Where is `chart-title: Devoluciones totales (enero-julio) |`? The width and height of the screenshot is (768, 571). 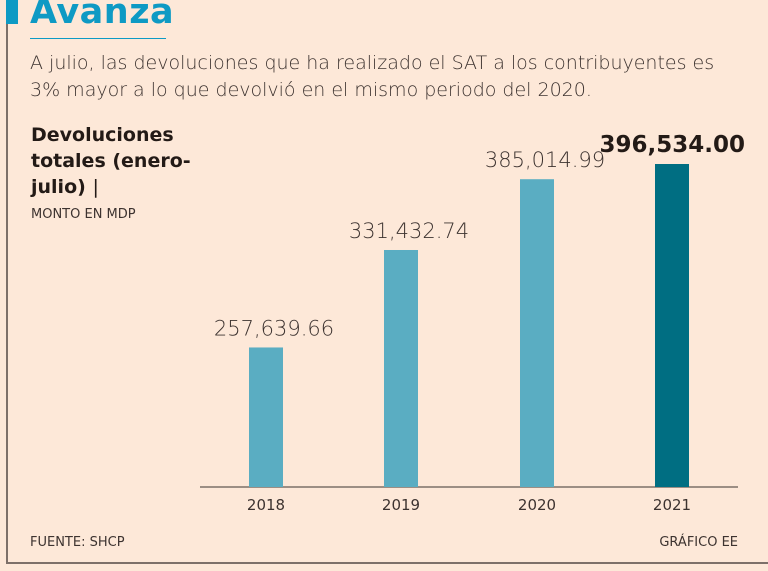 chart-title: Devoluciones totales (enero-julio) | is located at coordinates (116, 161).